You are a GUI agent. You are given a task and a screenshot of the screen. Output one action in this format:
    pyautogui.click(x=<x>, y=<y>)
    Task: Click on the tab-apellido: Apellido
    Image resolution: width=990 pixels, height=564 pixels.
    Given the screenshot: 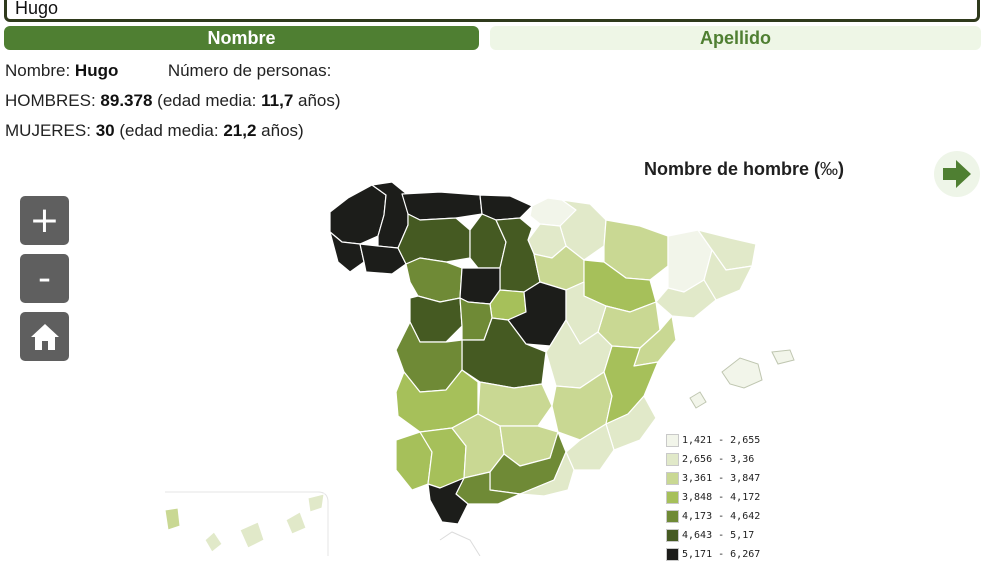 What is the action you would take?
    pyautogui.click(x=735, y=38)
    